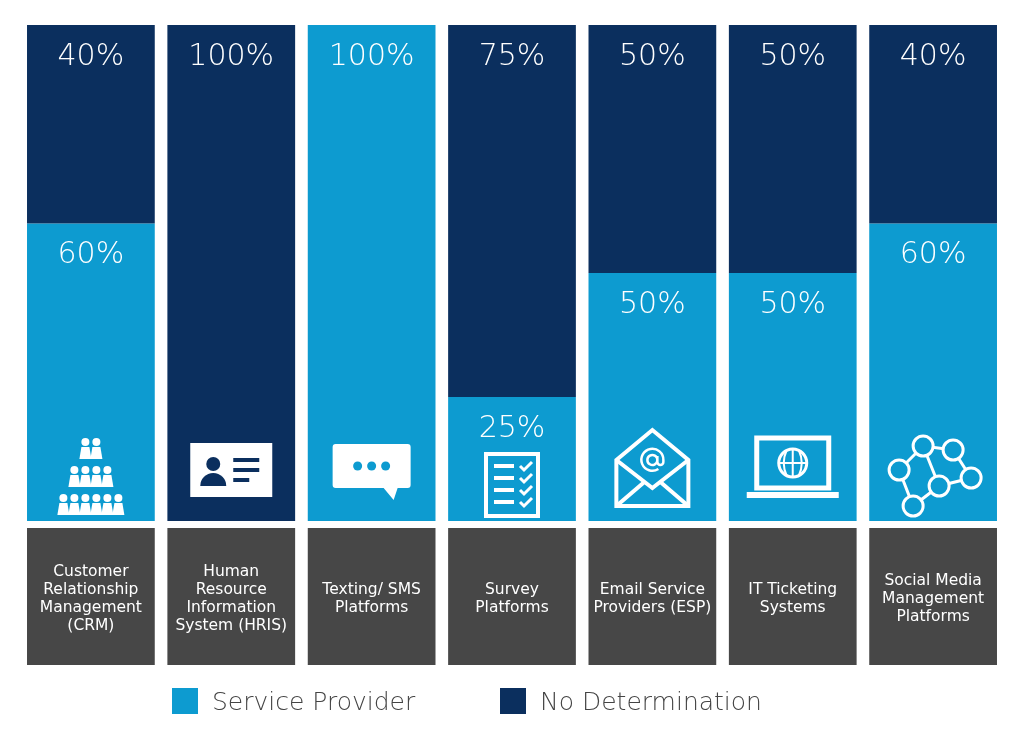 This screenshot has width=1024, height=732. I want to click on data-label: 25%, so click(512, 426).